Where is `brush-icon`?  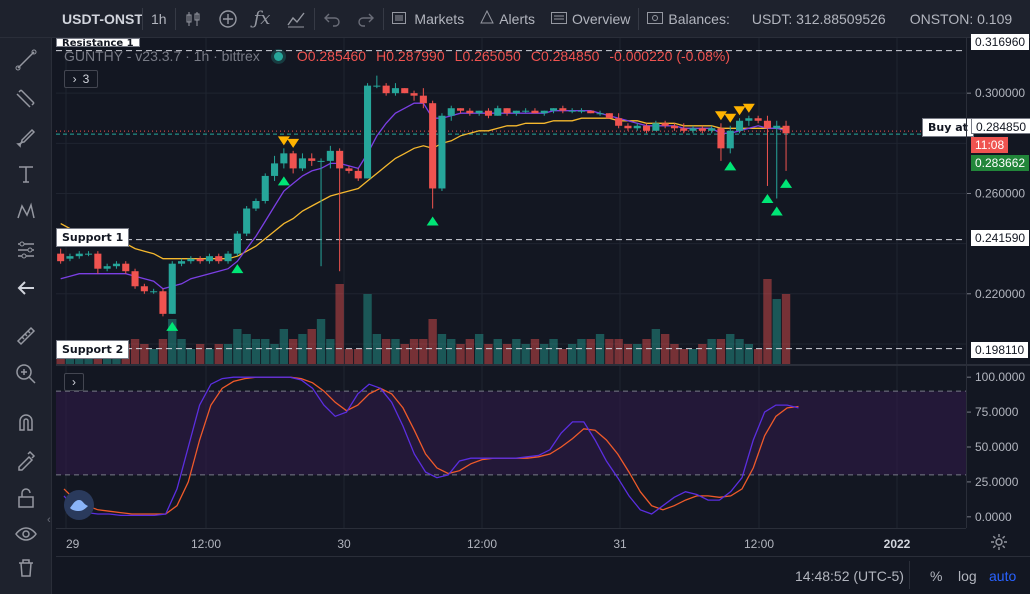
brush-icon is located at coordinates (26, 136).